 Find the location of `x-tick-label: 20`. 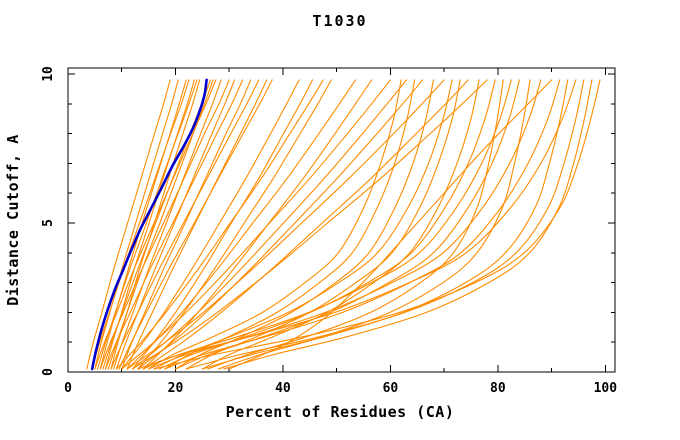

x-tick-label: 20 is located at coordinates (176, 388).